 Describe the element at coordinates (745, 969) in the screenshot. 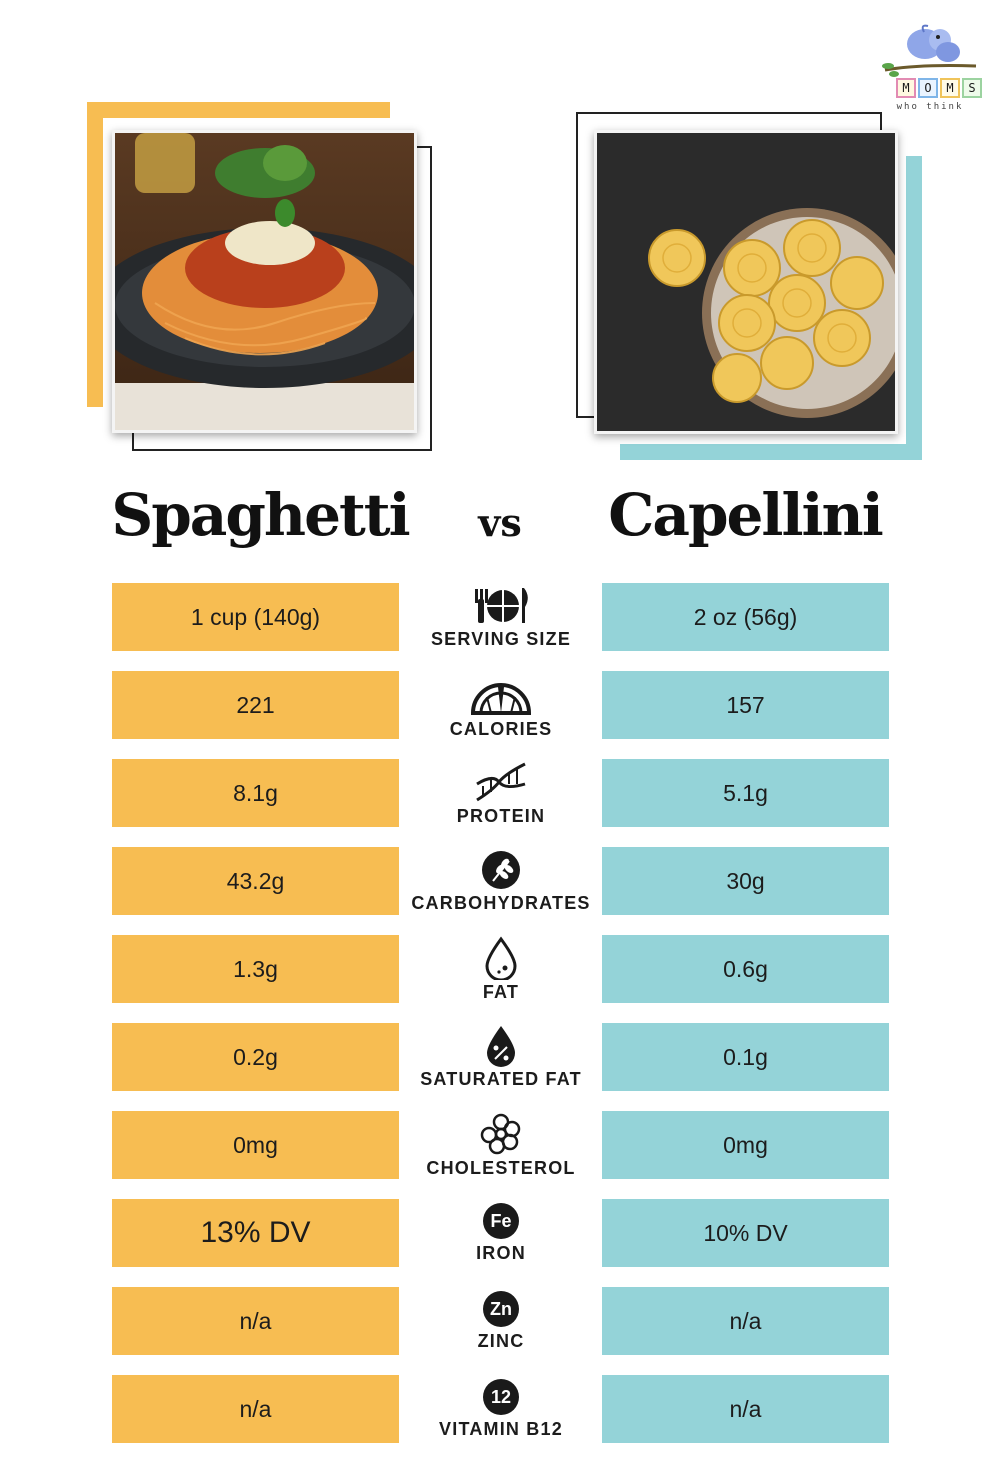

I see `right-value-fat: 0.6g` at that location.